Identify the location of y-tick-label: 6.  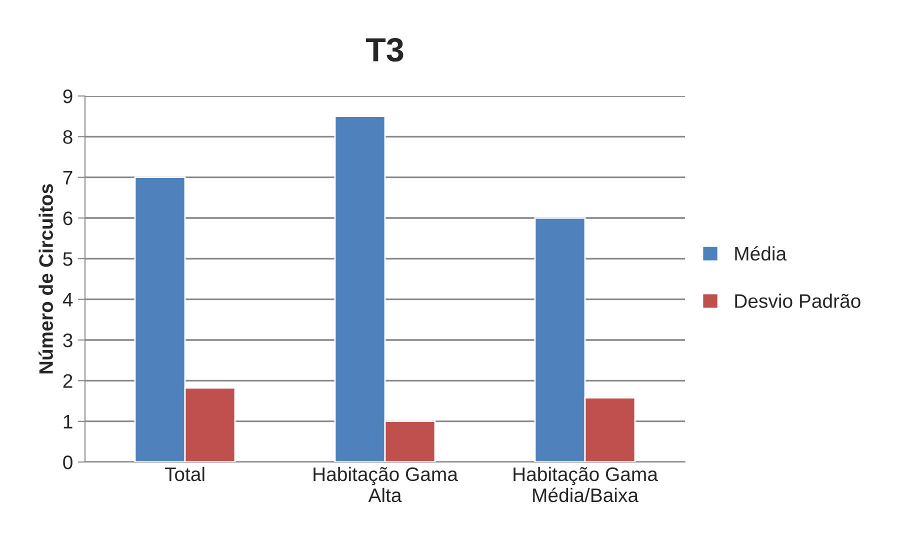
(67, 218).